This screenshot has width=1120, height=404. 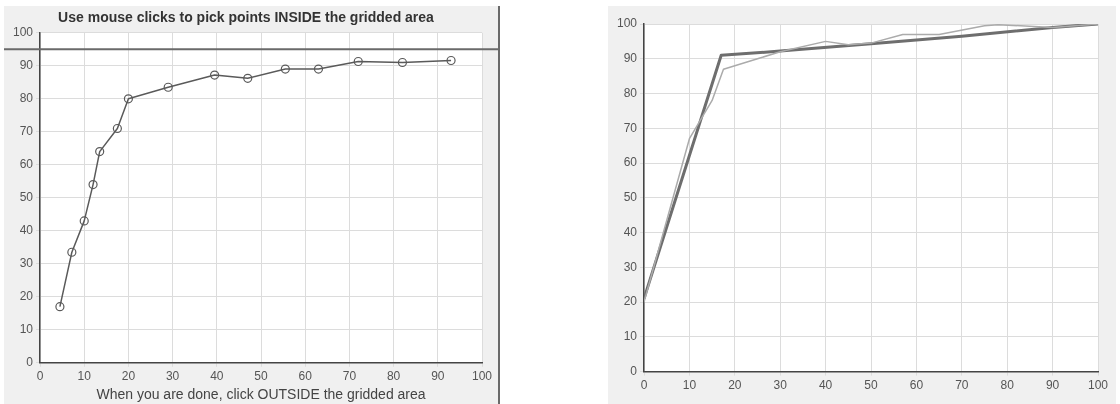 I want to click on x-axis-title: When you are done, click OUTSIDE the gridded area, so click(x=261, y=394).